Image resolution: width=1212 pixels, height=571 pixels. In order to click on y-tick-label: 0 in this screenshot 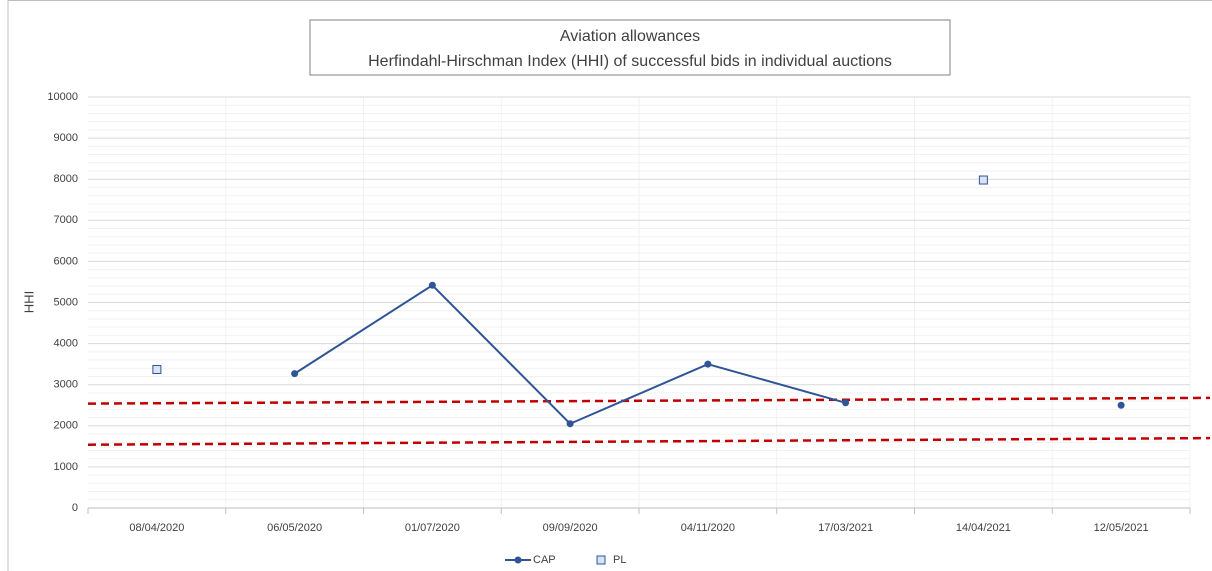, I will do `click(75, 508)`.